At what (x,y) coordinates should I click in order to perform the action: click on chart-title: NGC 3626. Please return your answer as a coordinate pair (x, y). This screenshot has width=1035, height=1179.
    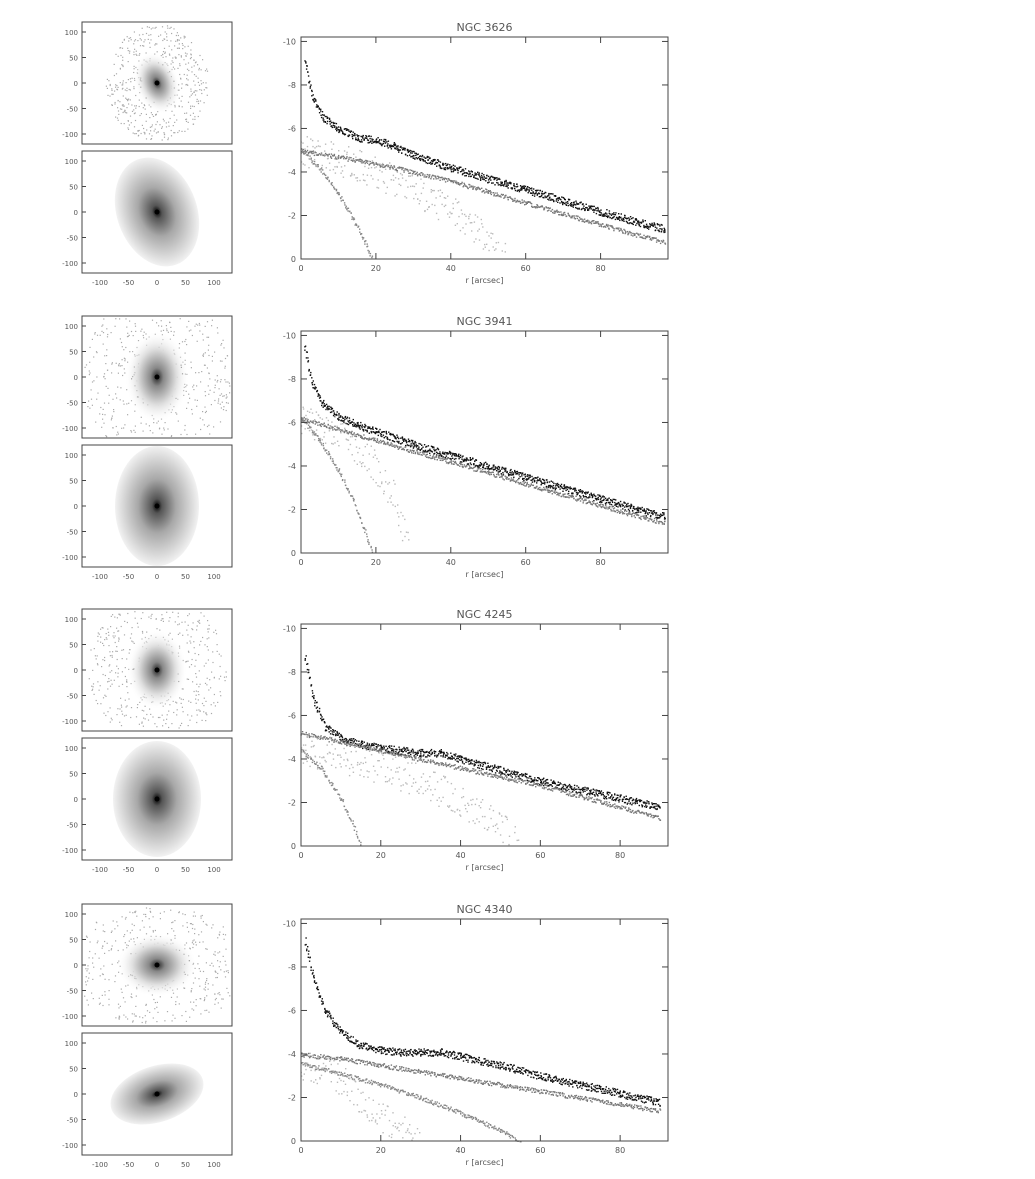
    Looking at the image, I should click on (485, 27).